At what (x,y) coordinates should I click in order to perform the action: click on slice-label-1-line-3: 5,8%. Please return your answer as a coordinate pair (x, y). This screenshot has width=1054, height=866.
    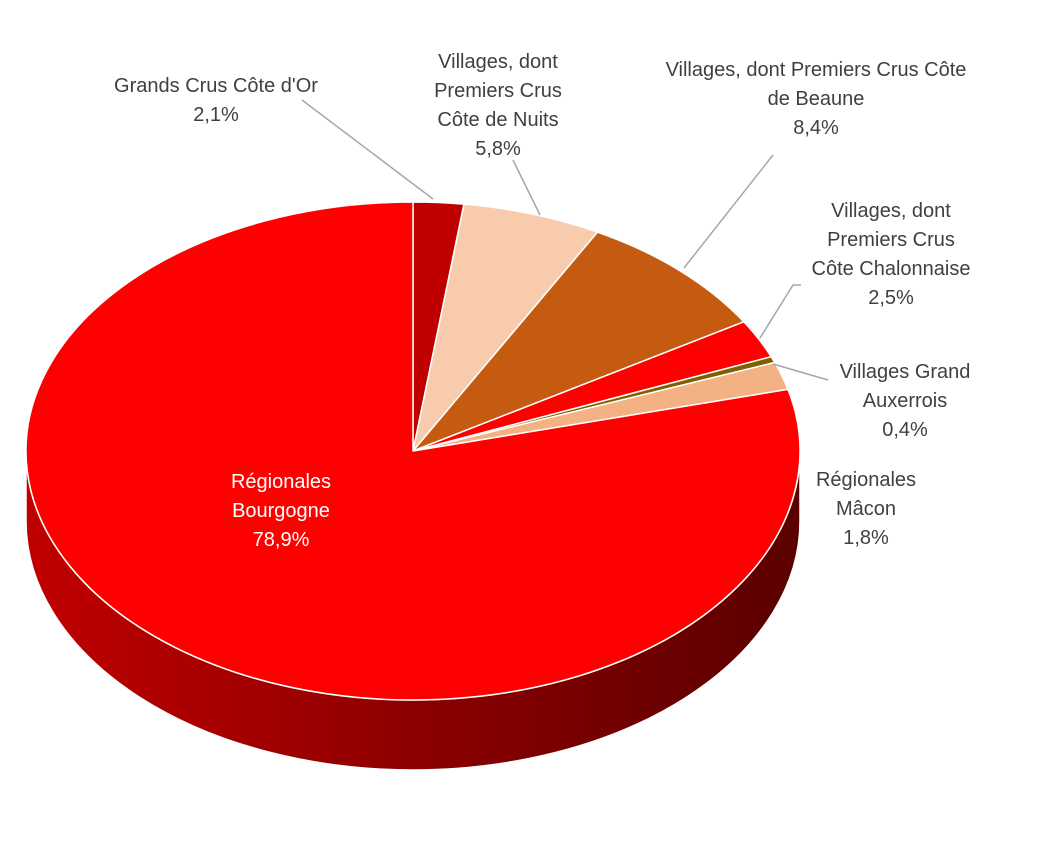
    Looking at the image, I should click on (498, 149).